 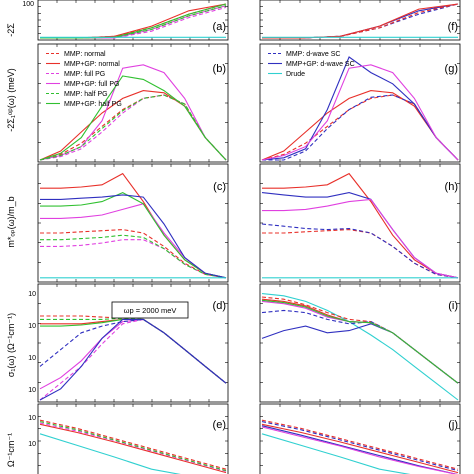 What do you see at coordinates (219, 27) in the screenshot?
I see `panel-label-a: (a)` at bounding box center [219, 27].